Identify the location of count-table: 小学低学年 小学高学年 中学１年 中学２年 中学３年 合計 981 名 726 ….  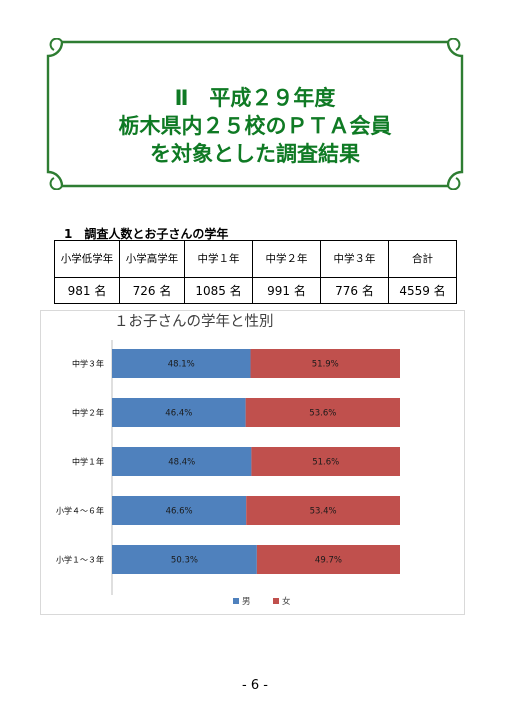
(255, 272).